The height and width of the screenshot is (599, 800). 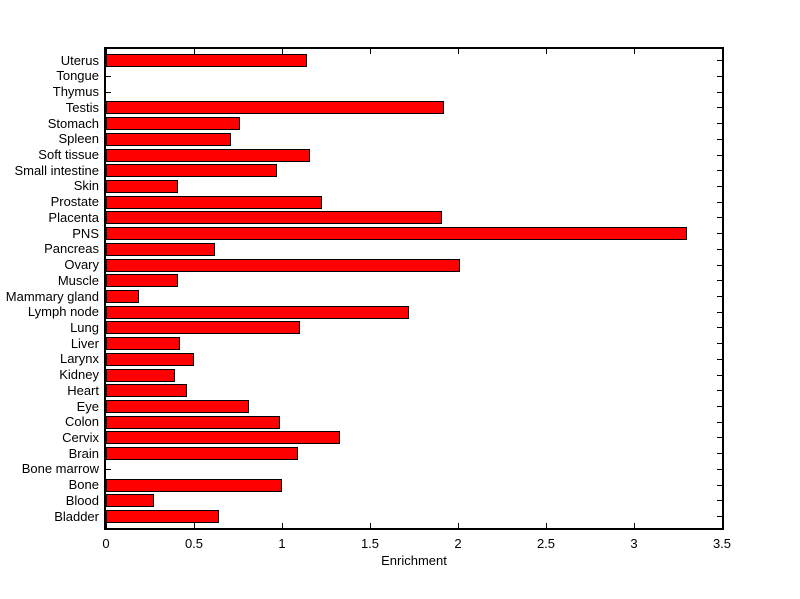 What do you see at coordinates (56, 170) in the screenshot?
I see `category-label: Small intestine` at bounding box center [56, 170].